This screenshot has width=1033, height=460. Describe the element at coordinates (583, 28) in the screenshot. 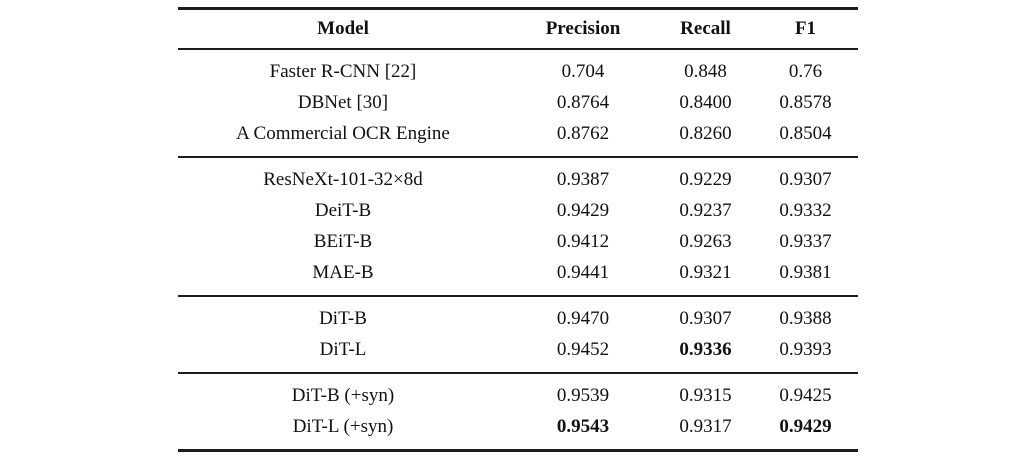

I see `column-header-precision: Precision` at that location.